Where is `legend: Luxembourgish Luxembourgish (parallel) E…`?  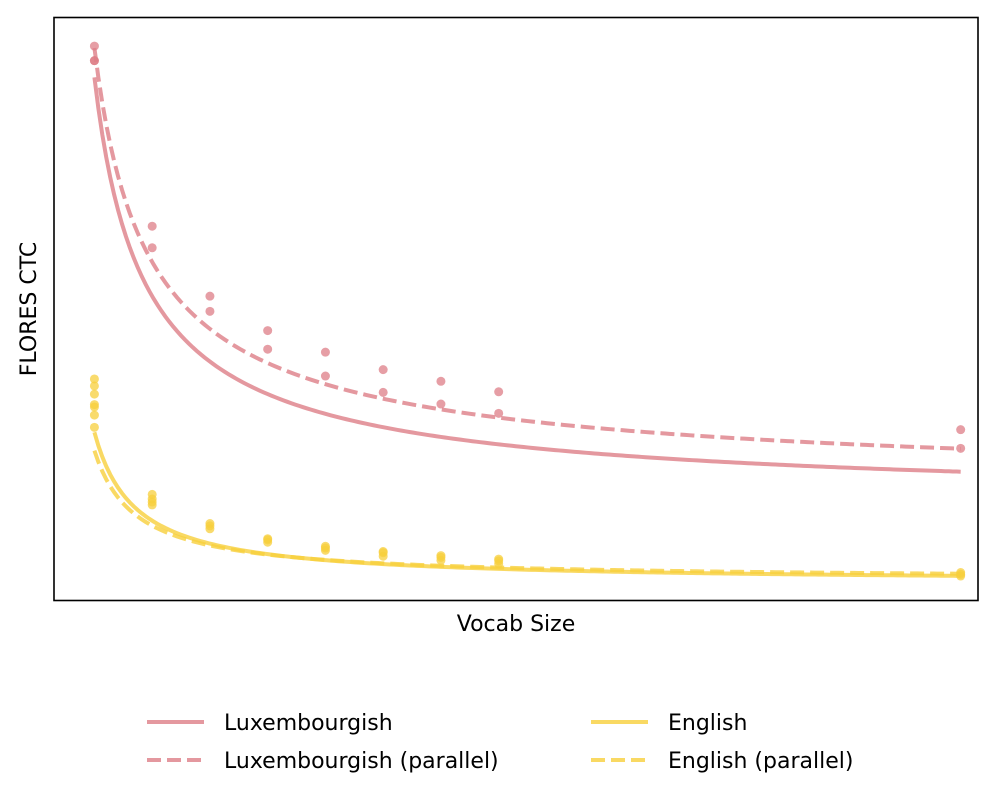
legend: Luxembourgish Luxembourgish (parallel) E… is located at coordinates (500, 742).